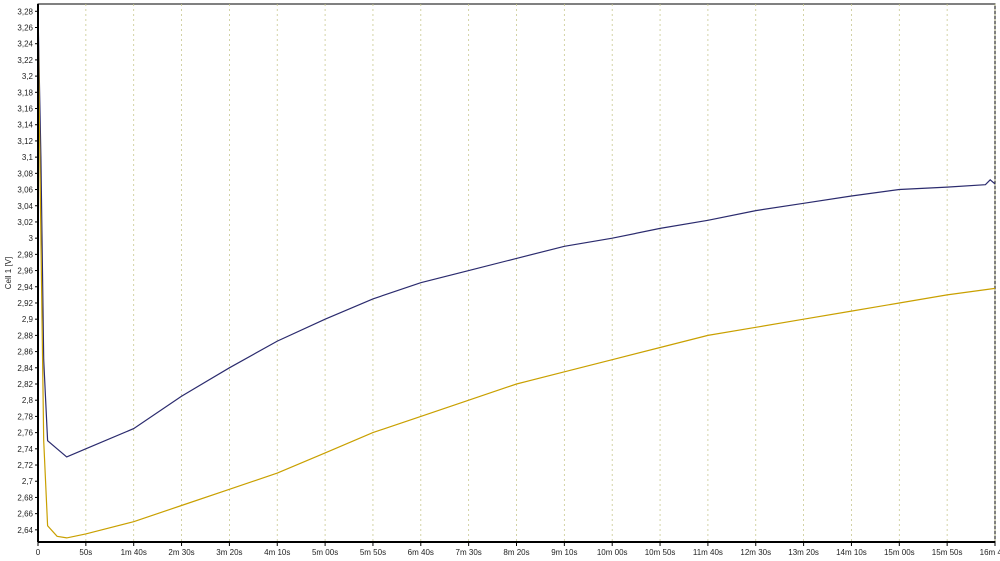  Describe the element at coordinates (25, 335) in the screenshot. I see `y-tick-label: 2,88` at that location.